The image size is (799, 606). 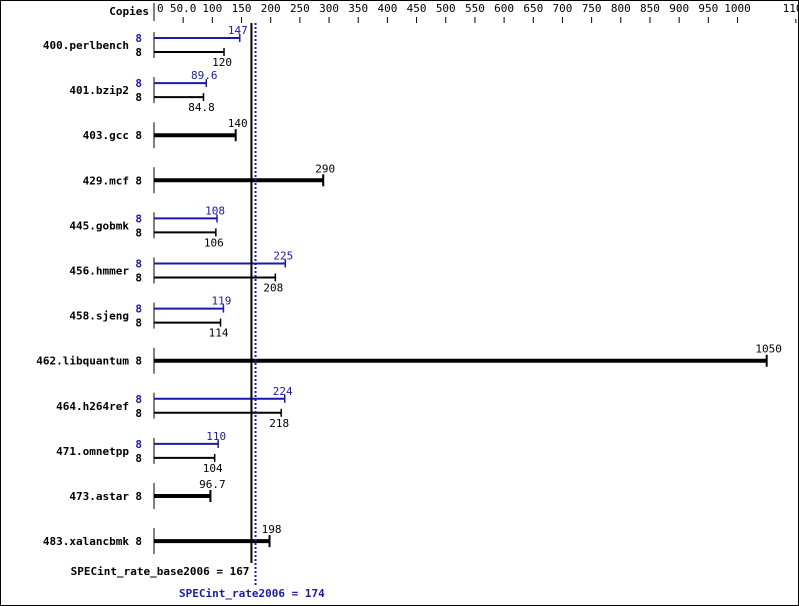 I want to click on benchmark-name: 403.gcc, so click(x=106, y=135).